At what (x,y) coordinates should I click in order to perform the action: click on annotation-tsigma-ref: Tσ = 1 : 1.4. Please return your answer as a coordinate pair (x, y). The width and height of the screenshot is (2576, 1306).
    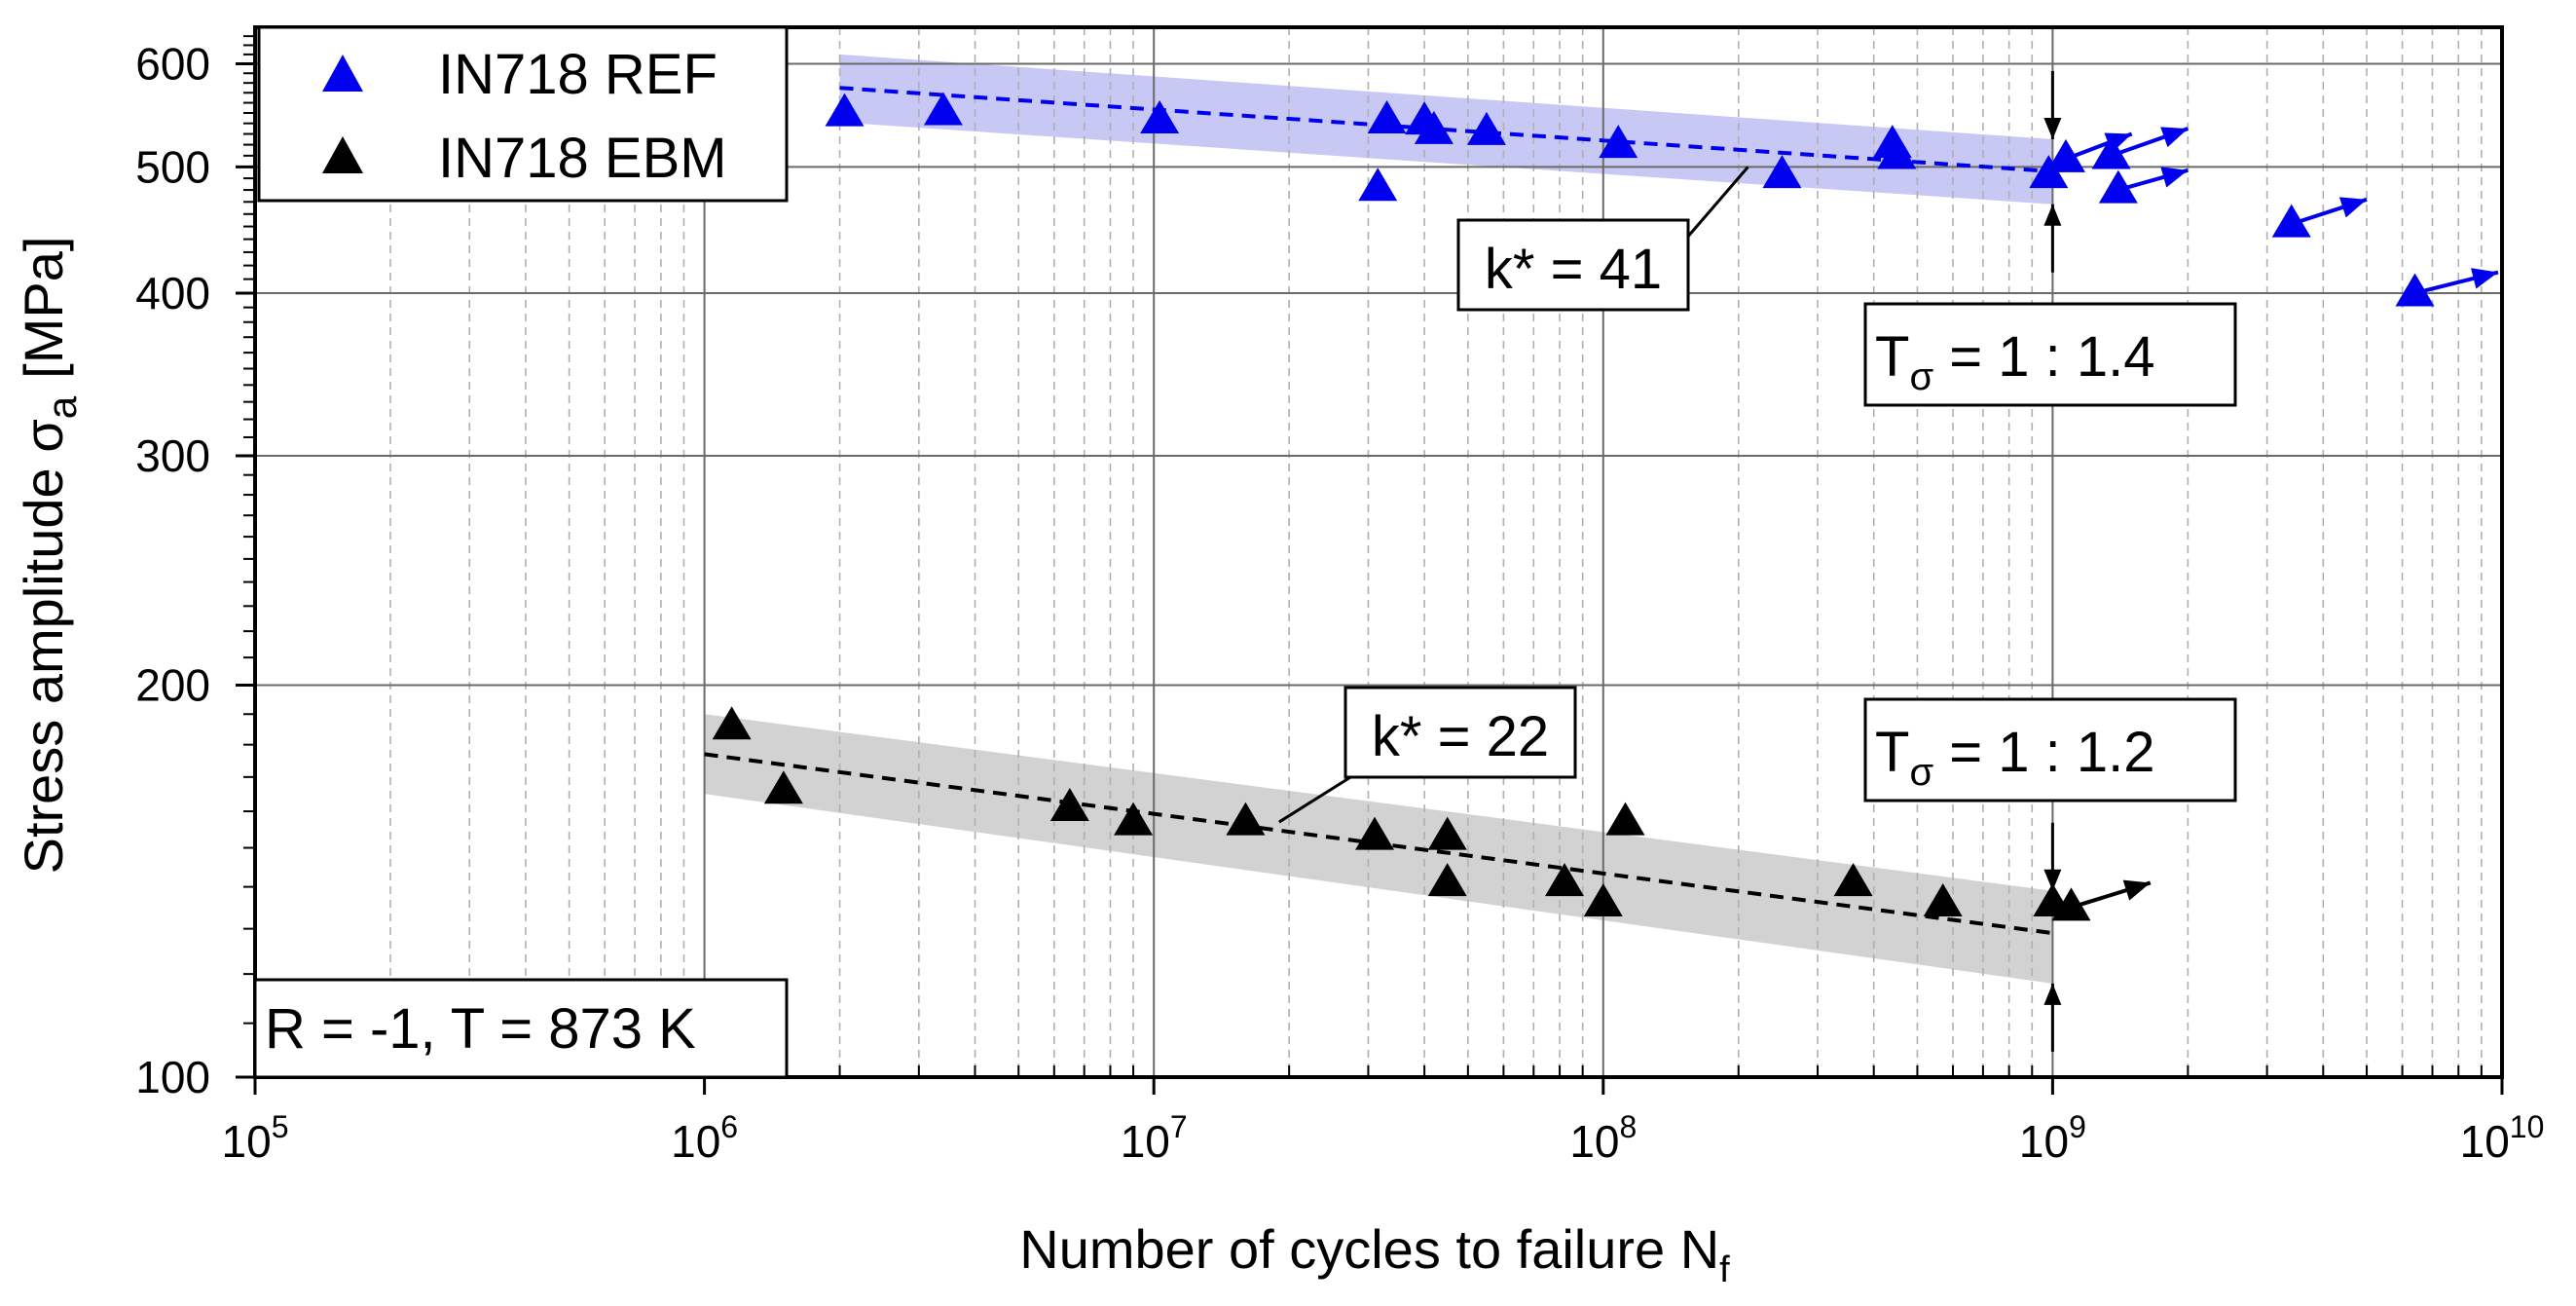
    Looking at the image, I should click on (2050, 354).